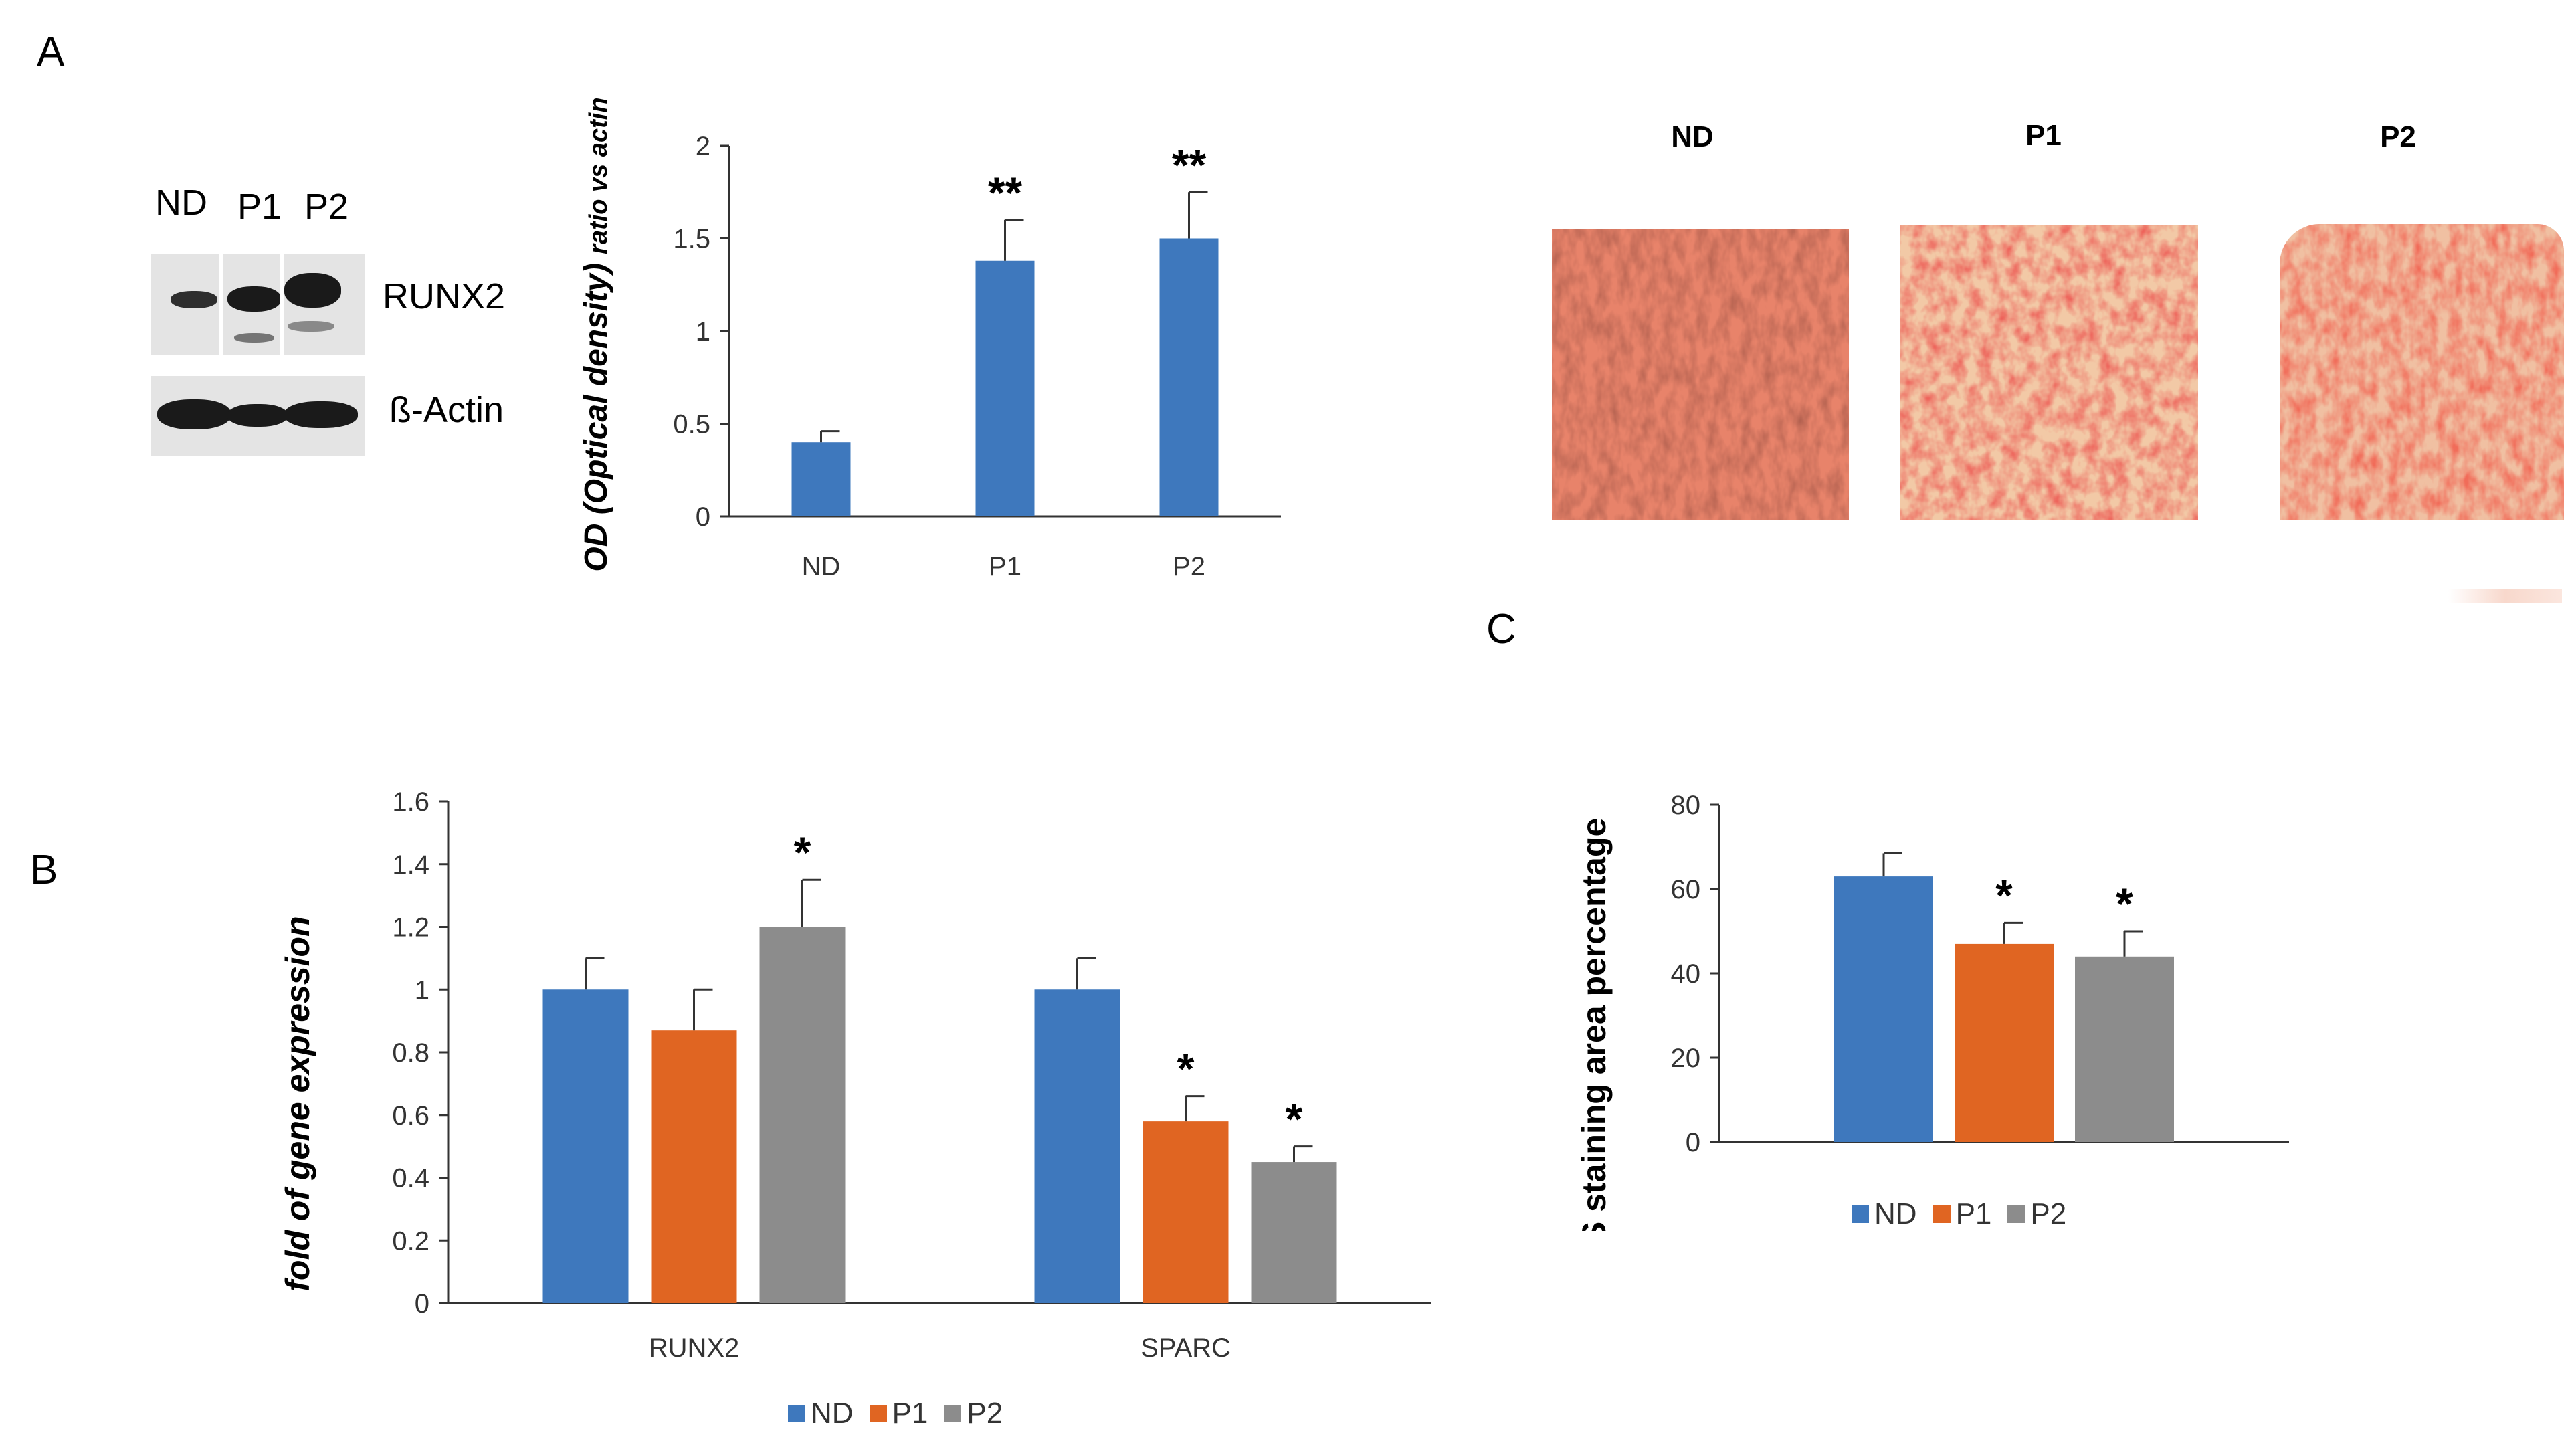  What do you see at coordinates (411, 1116) in the screenshot?
I see `y-tick-label: 0.6` at bounding box center [411, 1116].